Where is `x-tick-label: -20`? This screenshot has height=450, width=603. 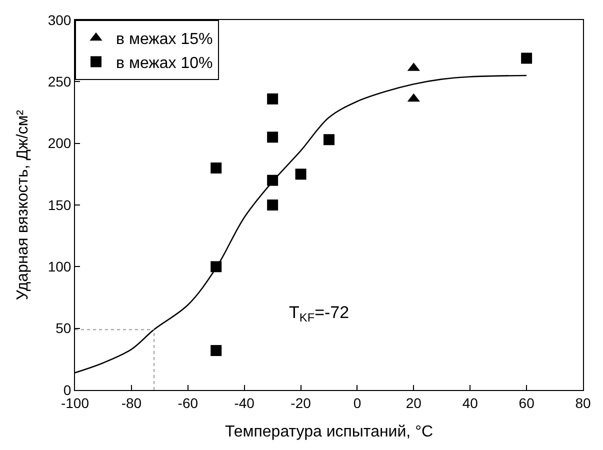 x-tick-label: -20 is located at coordinates (301, 402).